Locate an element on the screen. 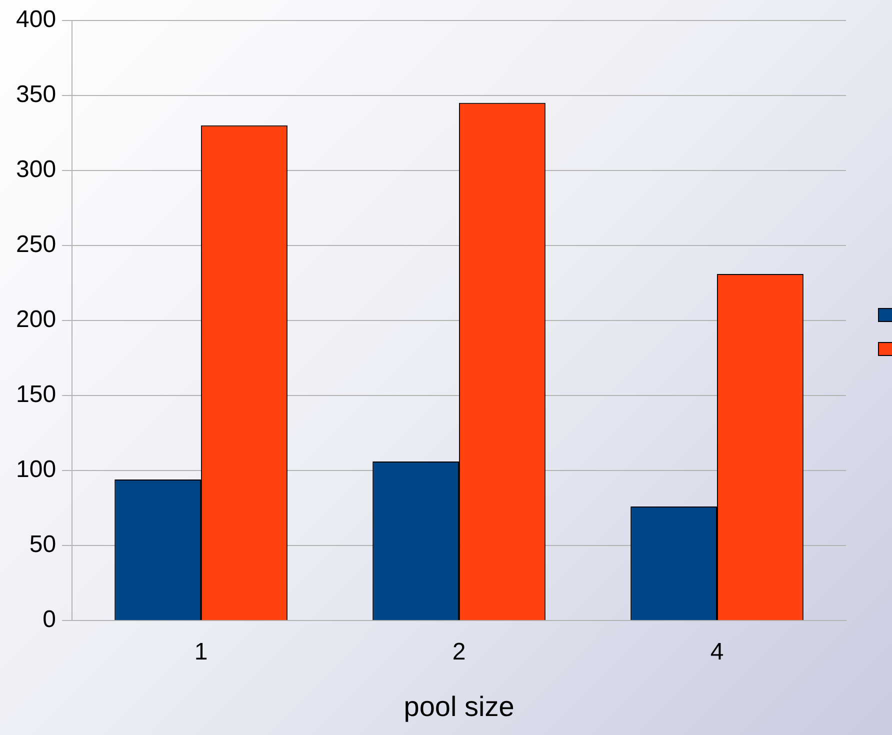  y-tick-label: 250 is located at coordinates (36, 244).